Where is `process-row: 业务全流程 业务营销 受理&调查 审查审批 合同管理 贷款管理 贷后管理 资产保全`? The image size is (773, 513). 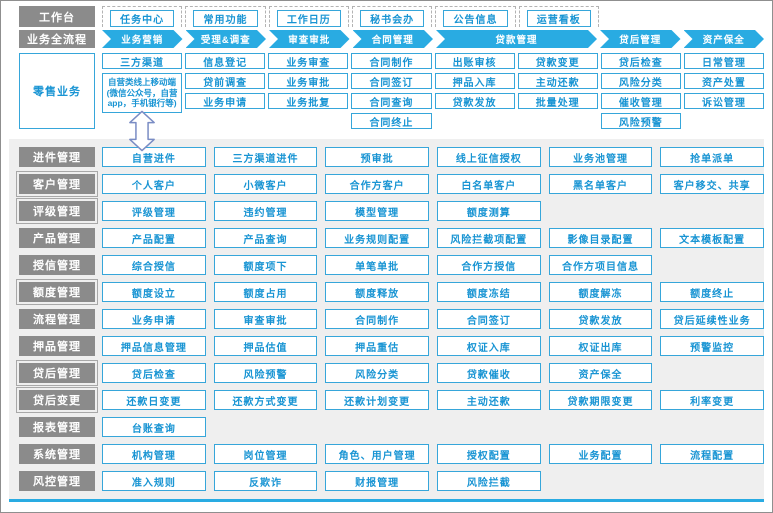
process-row: 业务全流程 业务营销 受理&调查 审查审批 合同管理 贷款管理 贷后管理 资产保全 is located at coordinates (391, 39).